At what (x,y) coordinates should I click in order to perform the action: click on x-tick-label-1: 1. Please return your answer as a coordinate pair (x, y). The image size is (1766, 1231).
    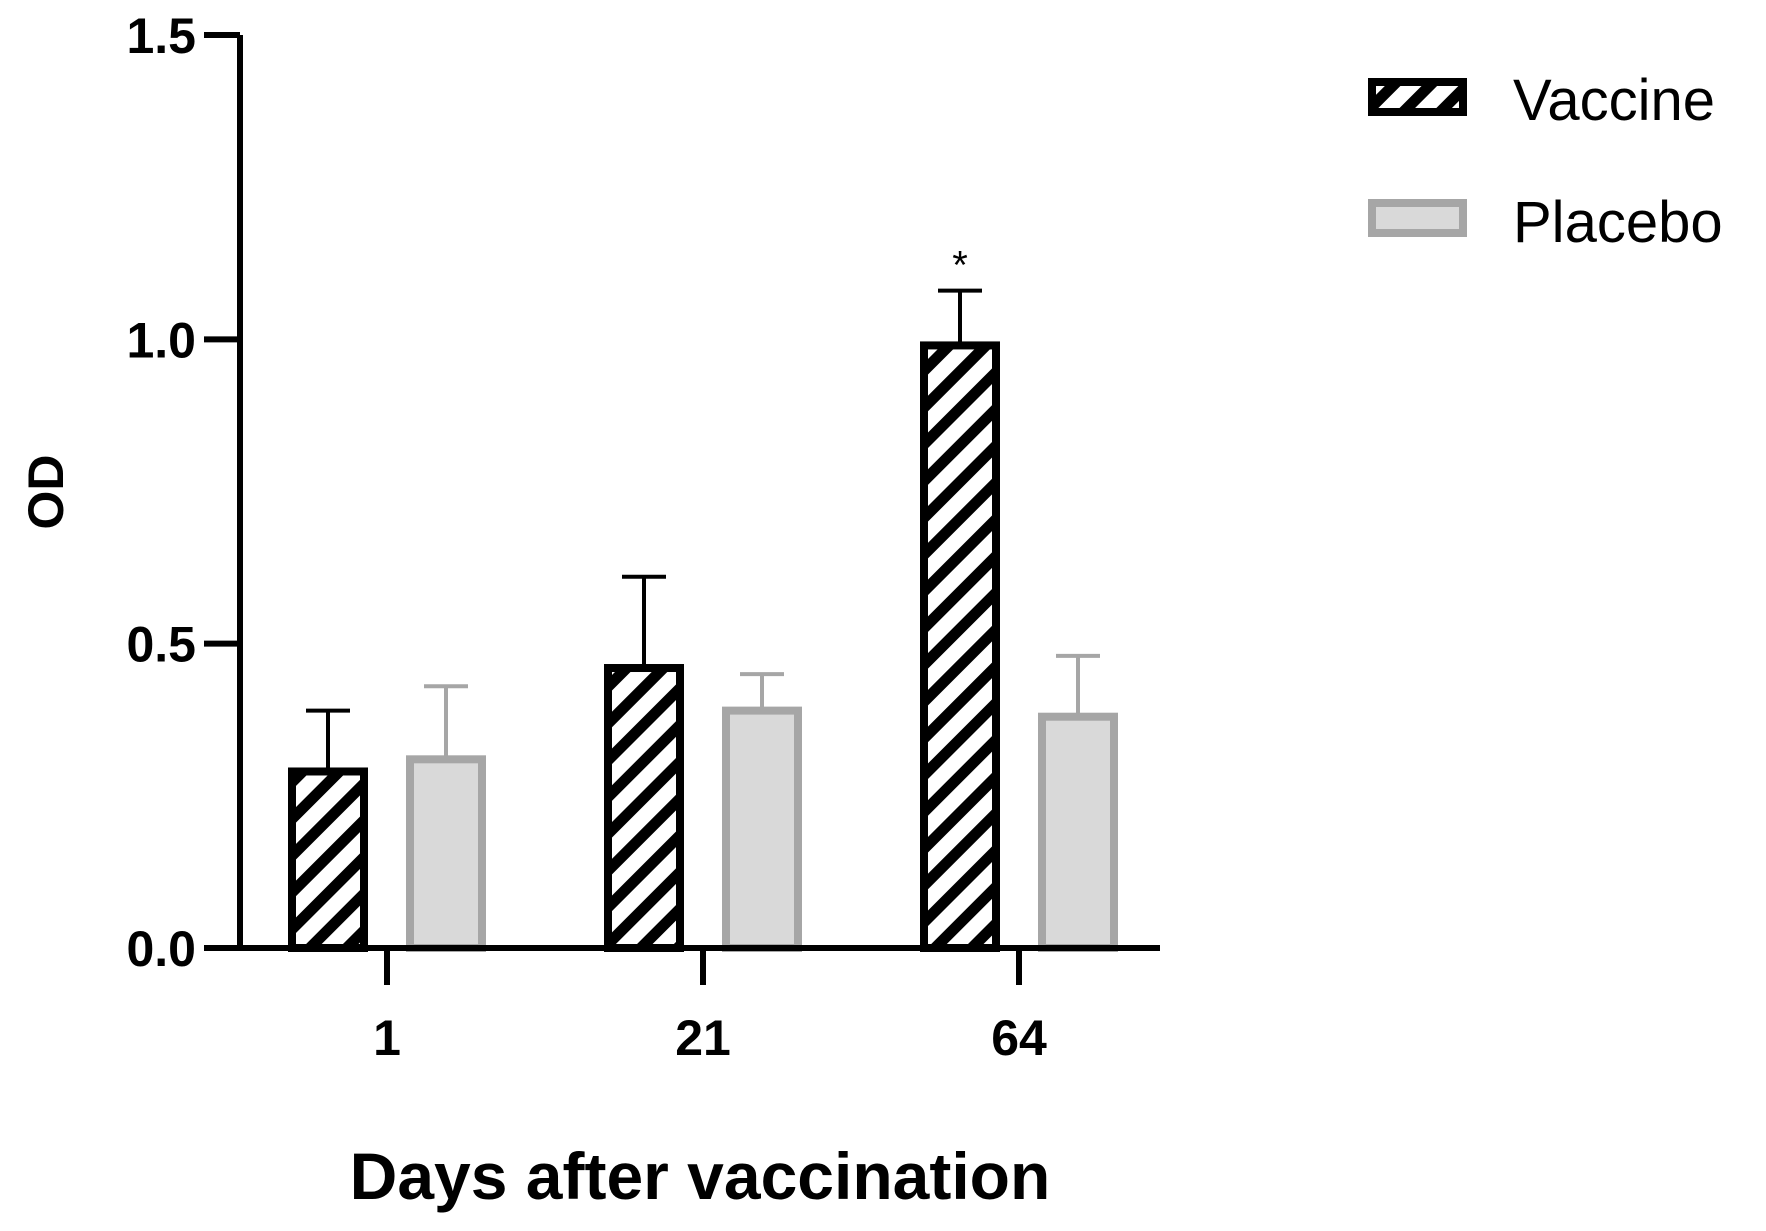
    Looking at the image, I should click on (387, 1038).